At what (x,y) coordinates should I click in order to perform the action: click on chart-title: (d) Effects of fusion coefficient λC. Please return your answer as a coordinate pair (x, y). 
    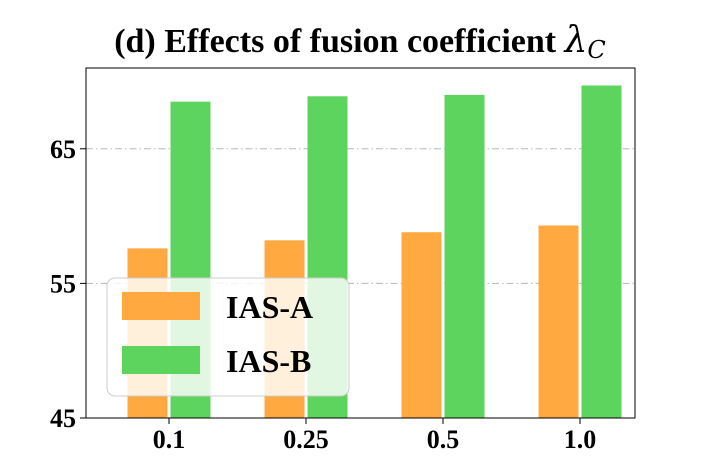
    Looking at the image, I should click on (360, 42).